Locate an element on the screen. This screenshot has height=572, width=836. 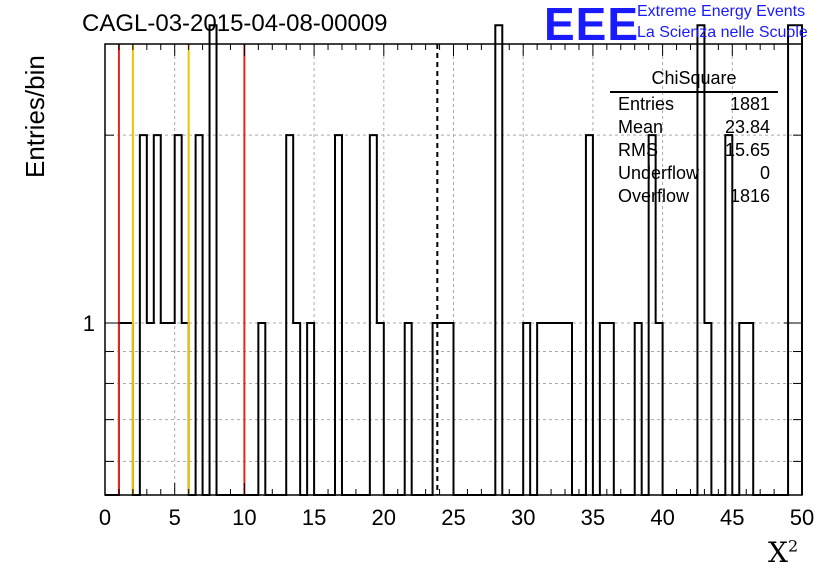
stats-label: Overflow is located at coordinates (654, 196).